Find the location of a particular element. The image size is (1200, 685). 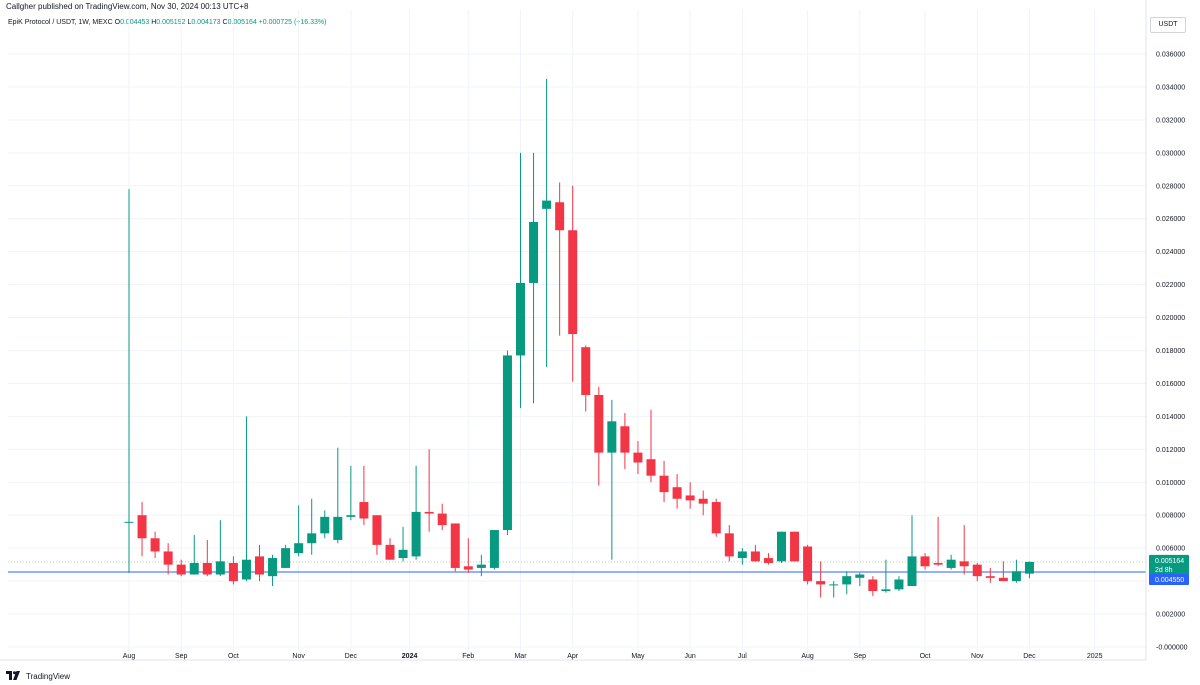

y-tick-label: 0.002000 is located at coordinates (1170, 615).